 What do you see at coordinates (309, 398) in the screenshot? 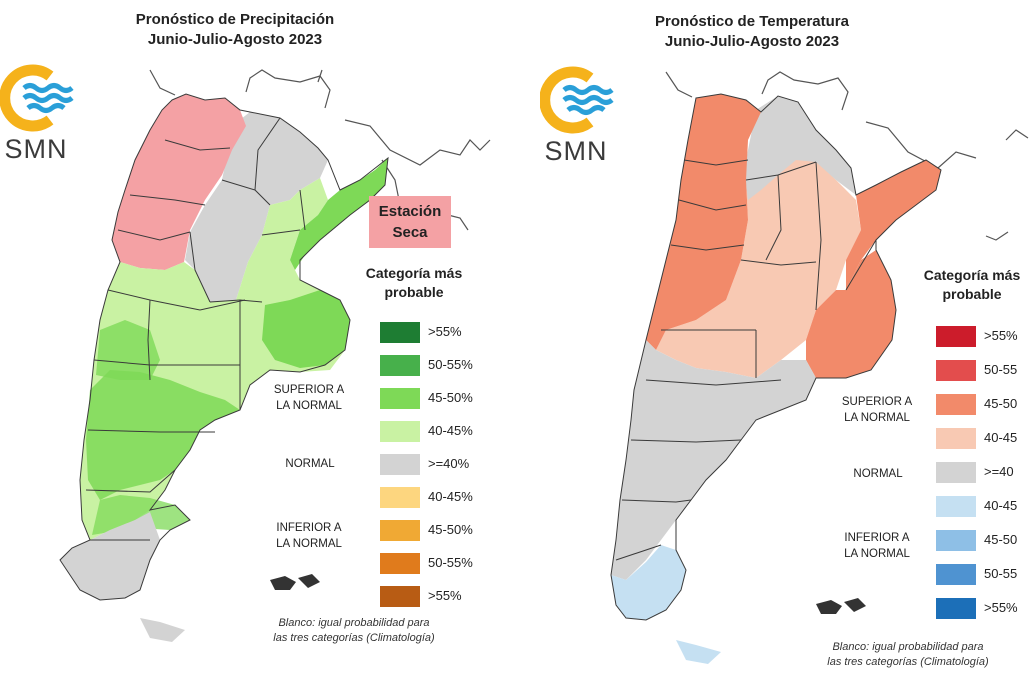
I see `precip-group-superior: SUPERIOR A LA NORMAL` at bounding box center [309, 398].